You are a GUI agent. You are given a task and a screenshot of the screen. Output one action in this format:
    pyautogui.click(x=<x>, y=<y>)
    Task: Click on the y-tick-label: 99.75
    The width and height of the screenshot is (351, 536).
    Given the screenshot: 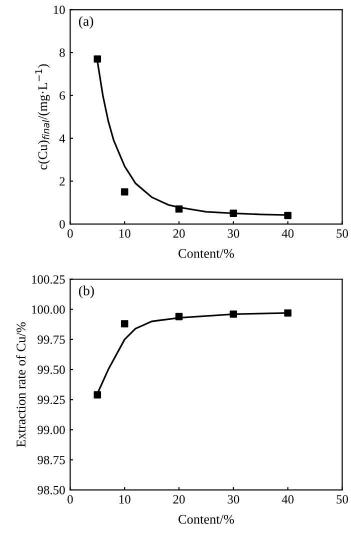 What is the action you would take?
    pyautogui.click(x=51, y=340)
    